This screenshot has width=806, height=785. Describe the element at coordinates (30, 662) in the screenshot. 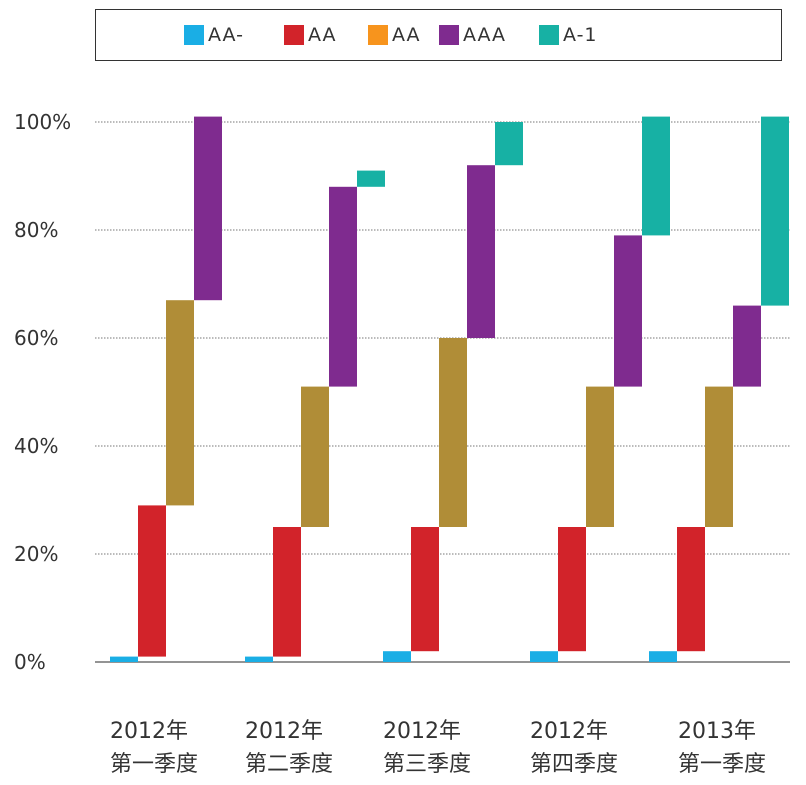

I see `y-tick-label: 0%` at that location.